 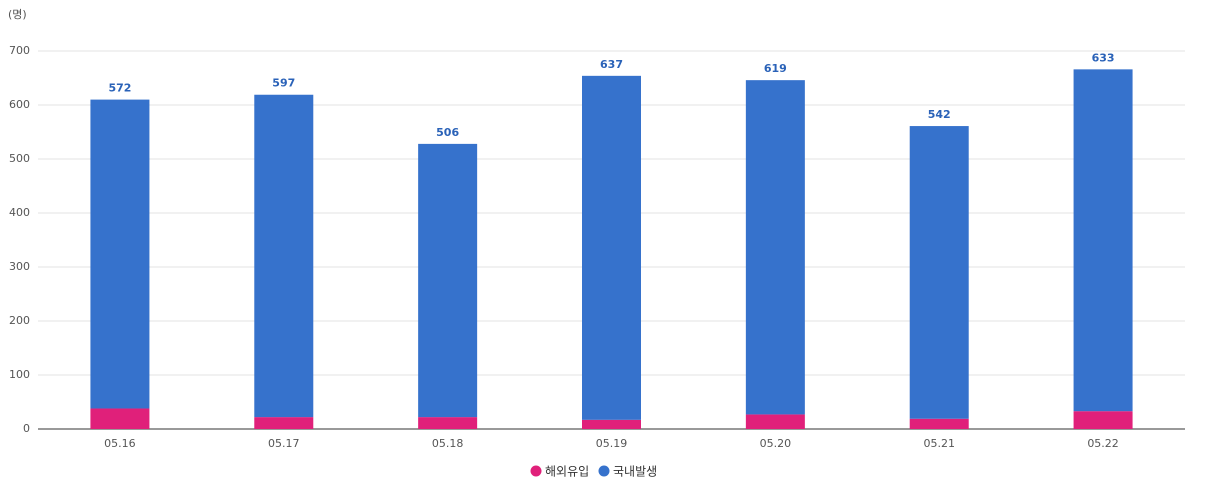 I want to click on value-label: 542, so click(x=939, y=114).